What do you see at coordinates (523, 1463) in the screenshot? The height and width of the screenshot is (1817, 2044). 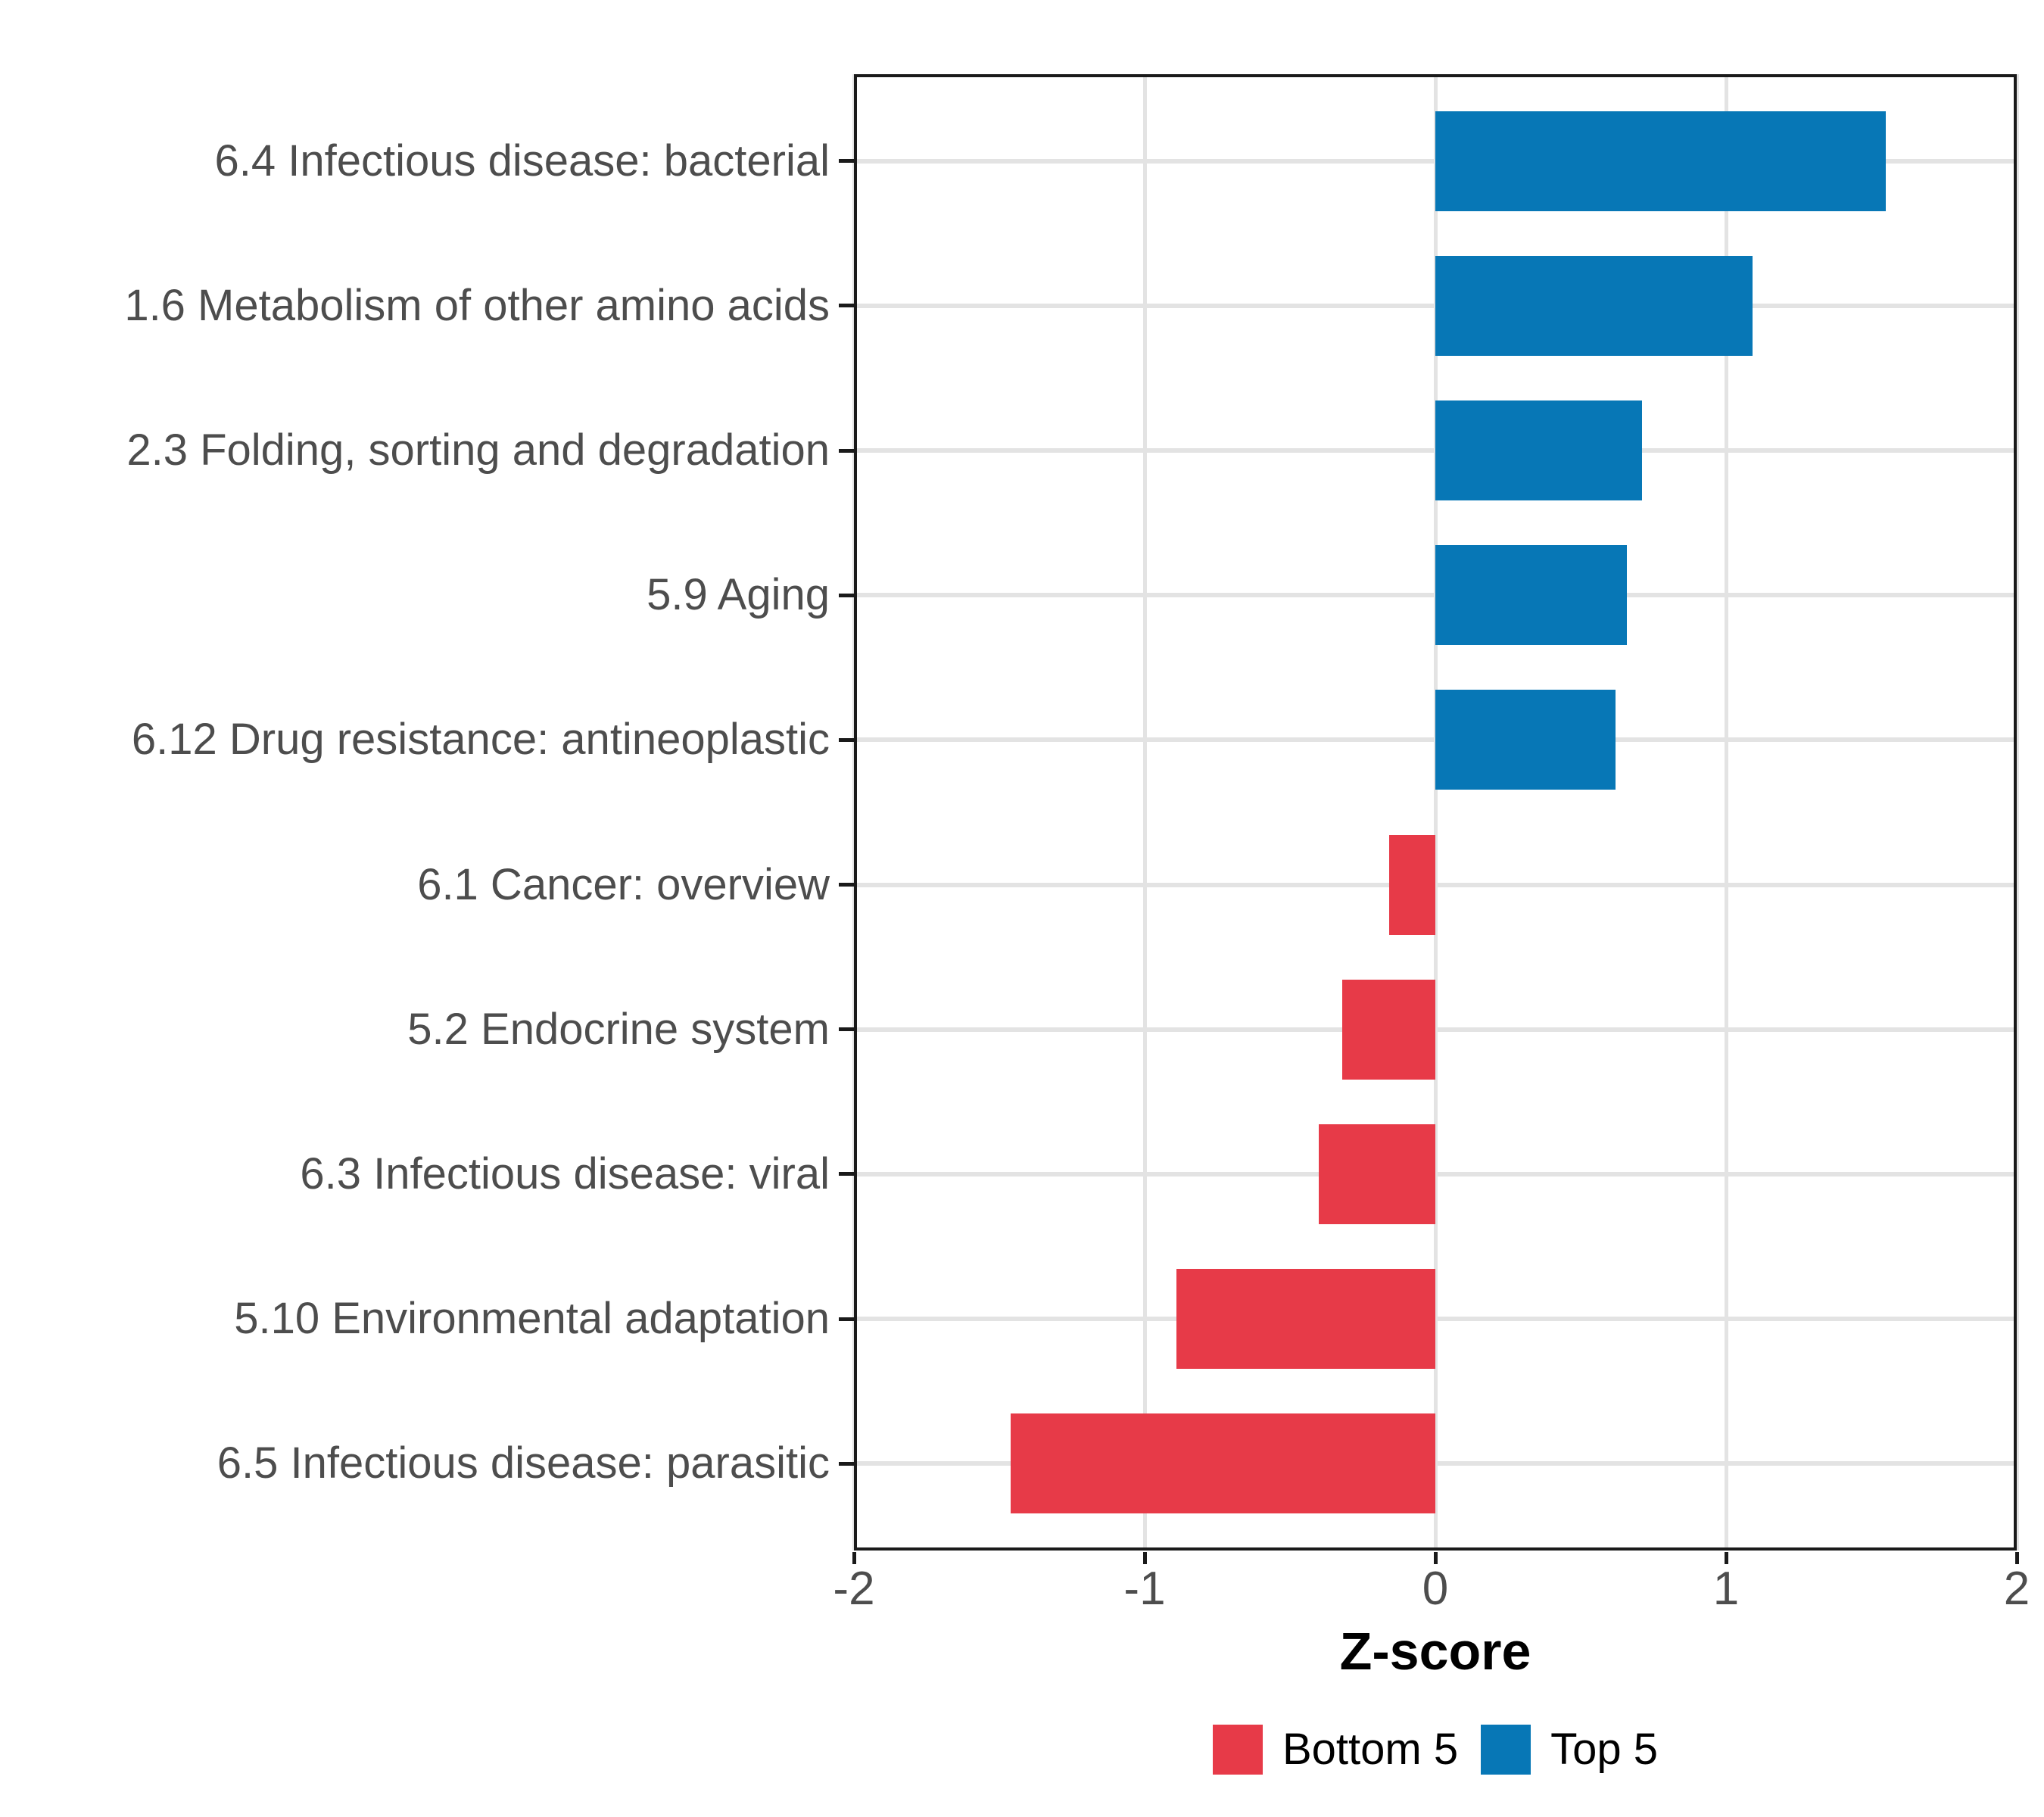 I see `y-axis-label: 6.5 Infectious disease: parasitic` at bounding box center [523, 1463].